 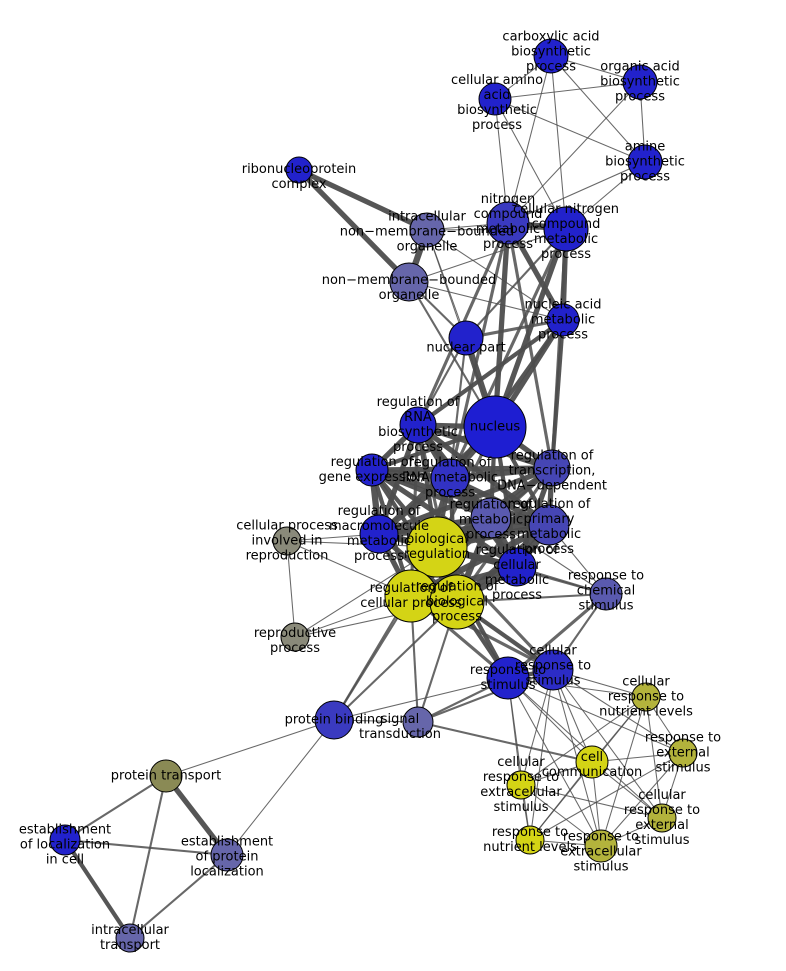 I want to click on node-regulation_of_rna_biosynthetic_process, so click(x=418, y=425).